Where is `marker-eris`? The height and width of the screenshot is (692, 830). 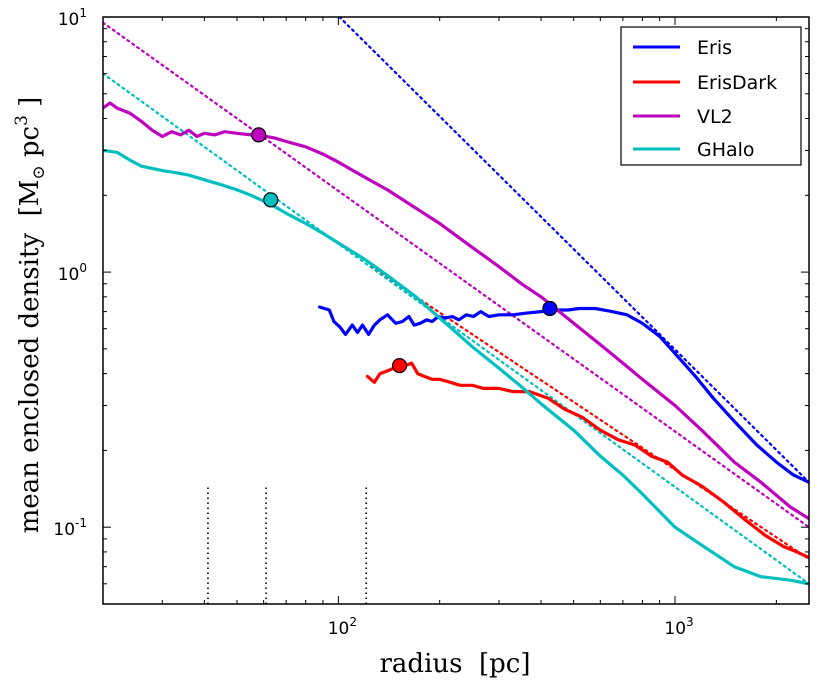 marker-eris is located at coordinates (550, 308).